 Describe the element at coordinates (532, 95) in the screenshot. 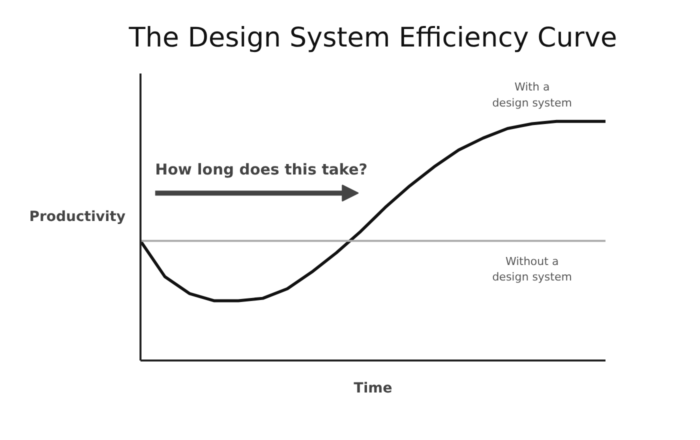

I see `series-label: With a design system` at that location.